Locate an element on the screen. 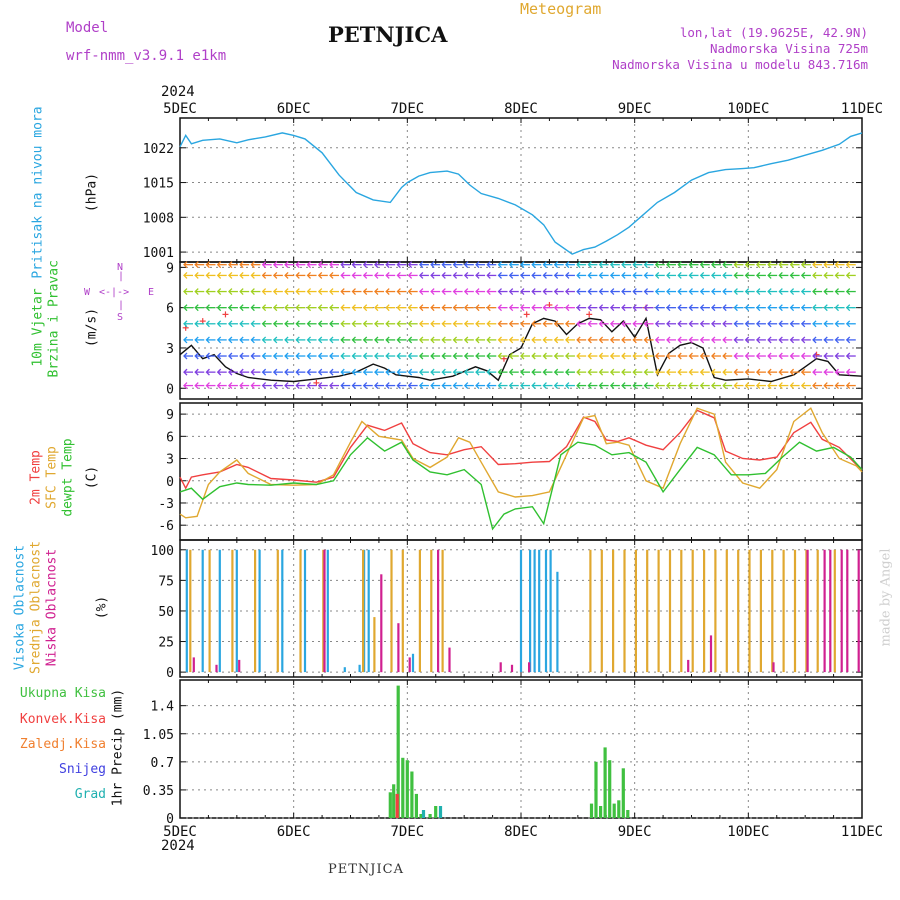 This screenshot has width=900, height=900. temperature-series-line is located at coordinates (521, 483).